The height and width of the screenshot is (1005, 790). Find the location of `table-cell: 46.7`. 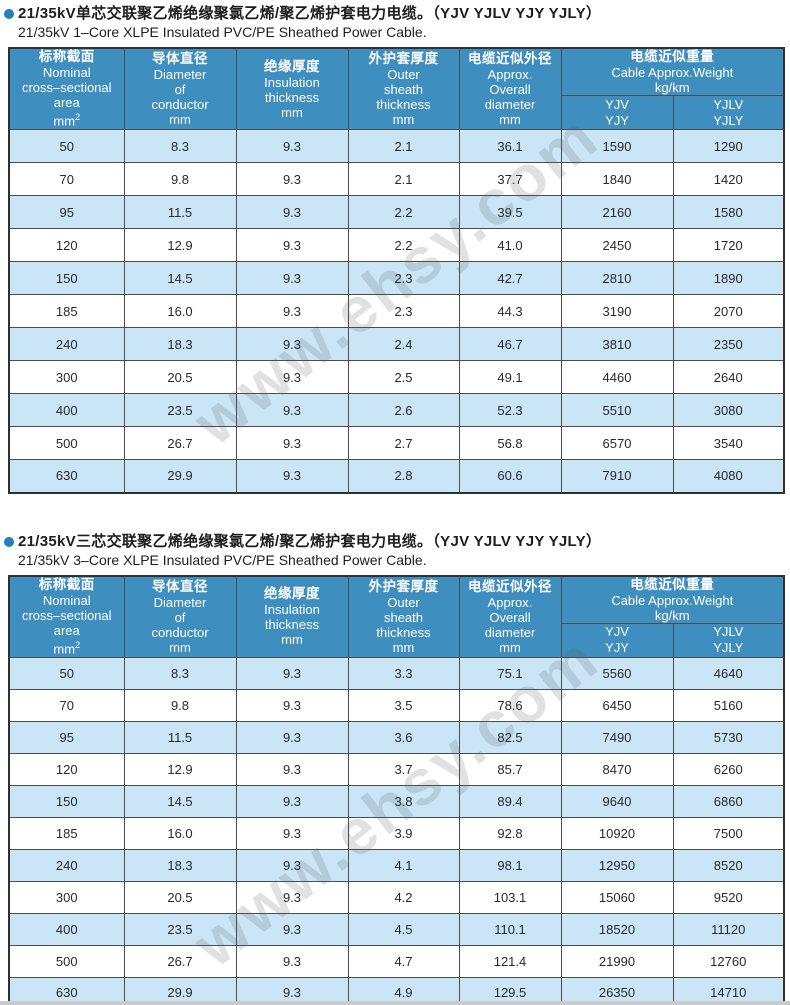

table-cell: 46.7 is located at coordinates (510, 344).